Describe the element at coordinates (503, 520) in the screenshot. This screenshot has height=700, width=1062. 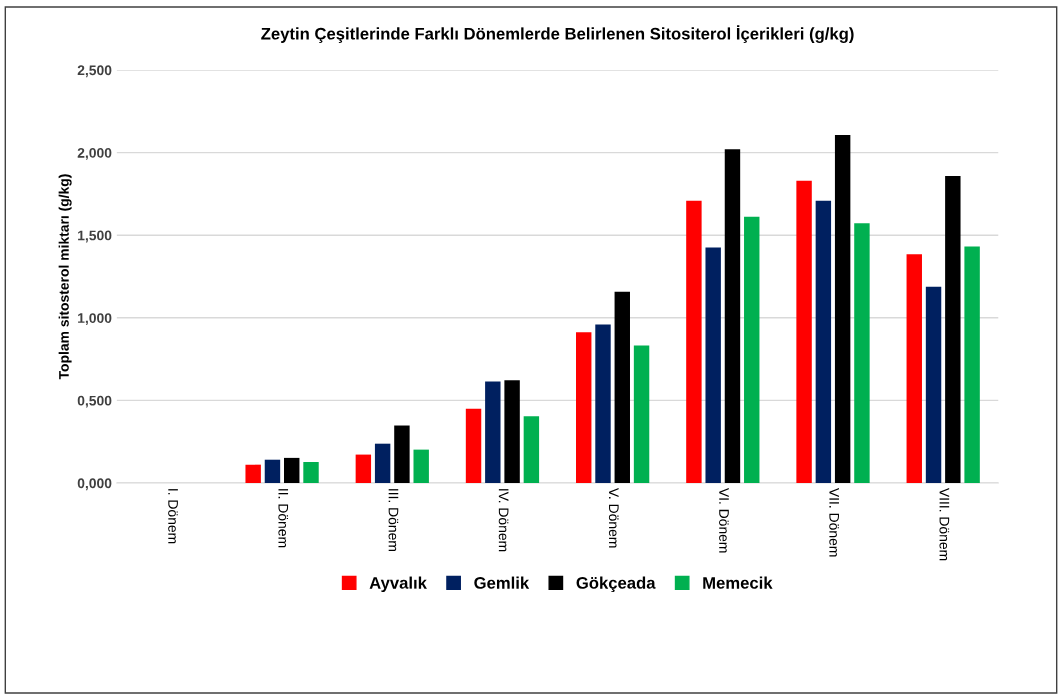
I see `x-tick-label: IV. Dönem` at that location.